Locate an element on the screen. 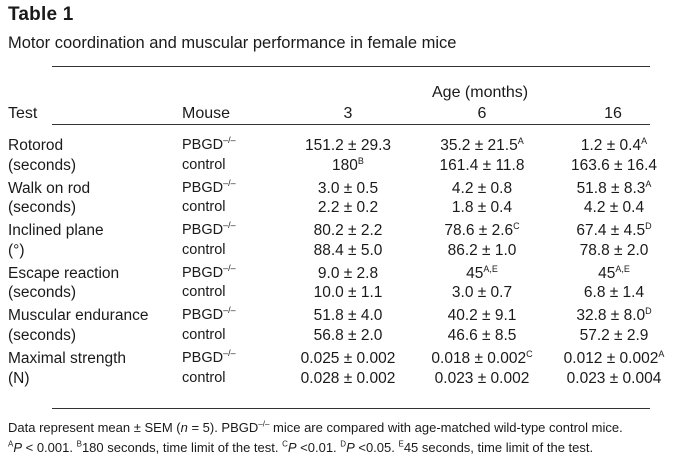 The image size is (700, 472). table-row: (°) control 88.4 ± 5.0 86.2 ± 1.0 78.8 ± 2.0 is located at coordinates (350, 253).